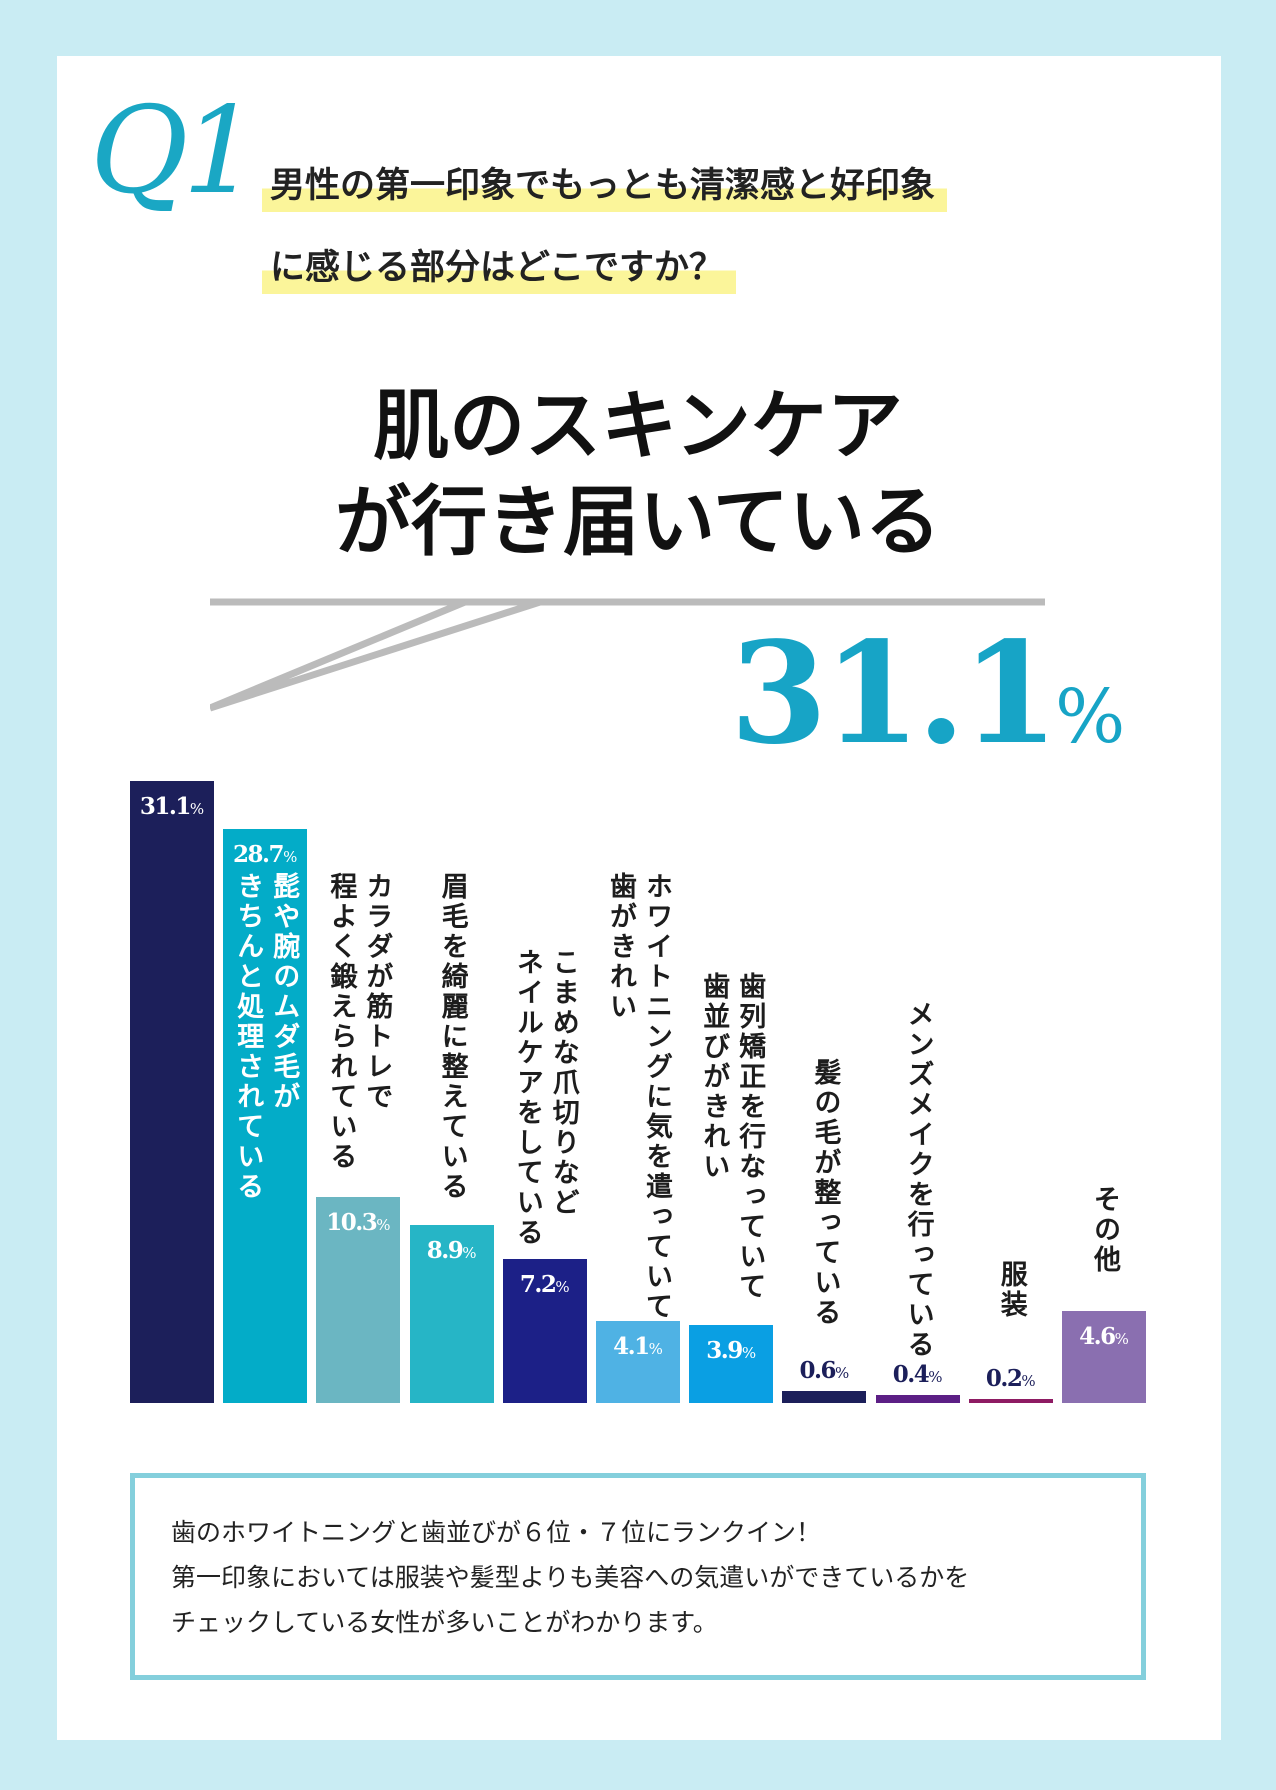 Image resolution: width=1276 pixels, height=1790 pixels. Describe the element at coordinates (570, 1577) in the screenshot. I see `note-line-2: 第一印象においては服装や髪型よりも美容への気遣いができているかを` at that location.